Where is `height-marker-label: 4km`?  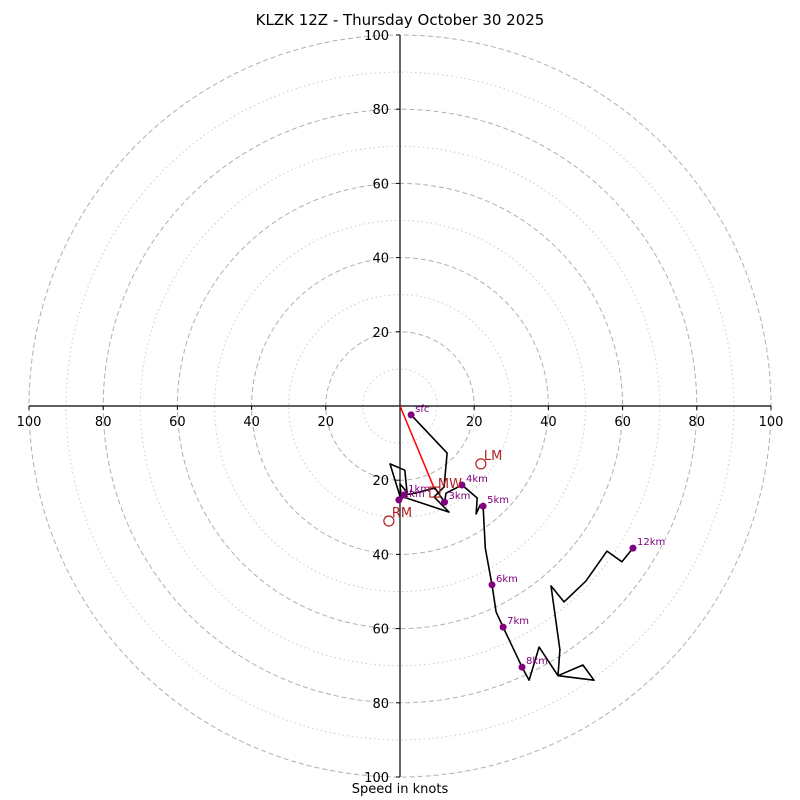
height-marker-label: 4km is located at coordinates (477, 479).